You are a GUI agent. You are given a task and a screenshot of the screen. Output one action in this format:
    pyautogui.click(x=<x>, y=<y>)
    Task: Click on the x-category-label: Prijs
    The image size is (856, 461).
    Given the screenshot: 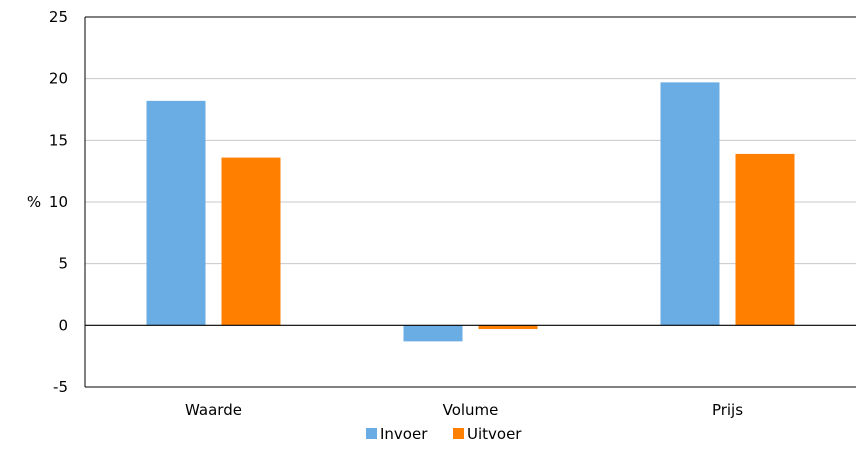 What is the action you would take?
    pyautogui.click(x=727, y=410)
    